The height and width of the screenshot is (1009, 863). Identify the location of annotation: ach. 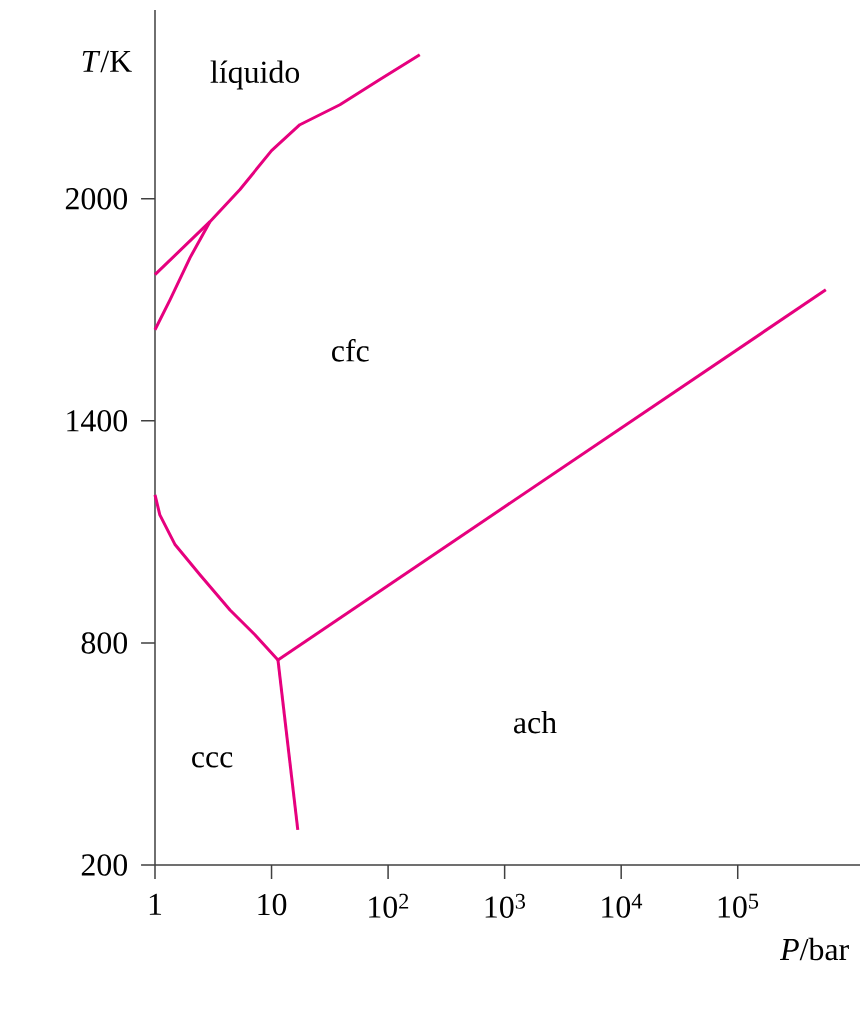
(535, 722).